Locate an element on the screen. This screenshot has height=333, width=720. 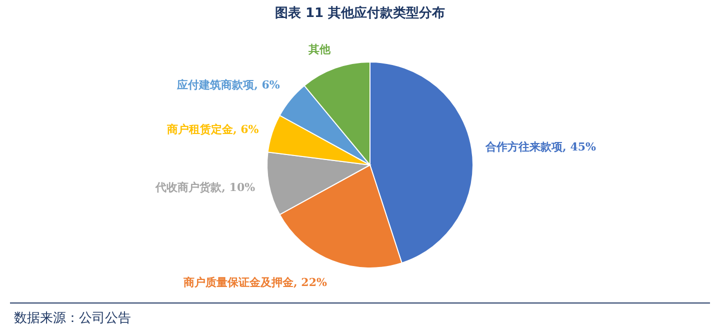
slice-label: 代收商户货款, 10% is located at coordinates (205, 187).